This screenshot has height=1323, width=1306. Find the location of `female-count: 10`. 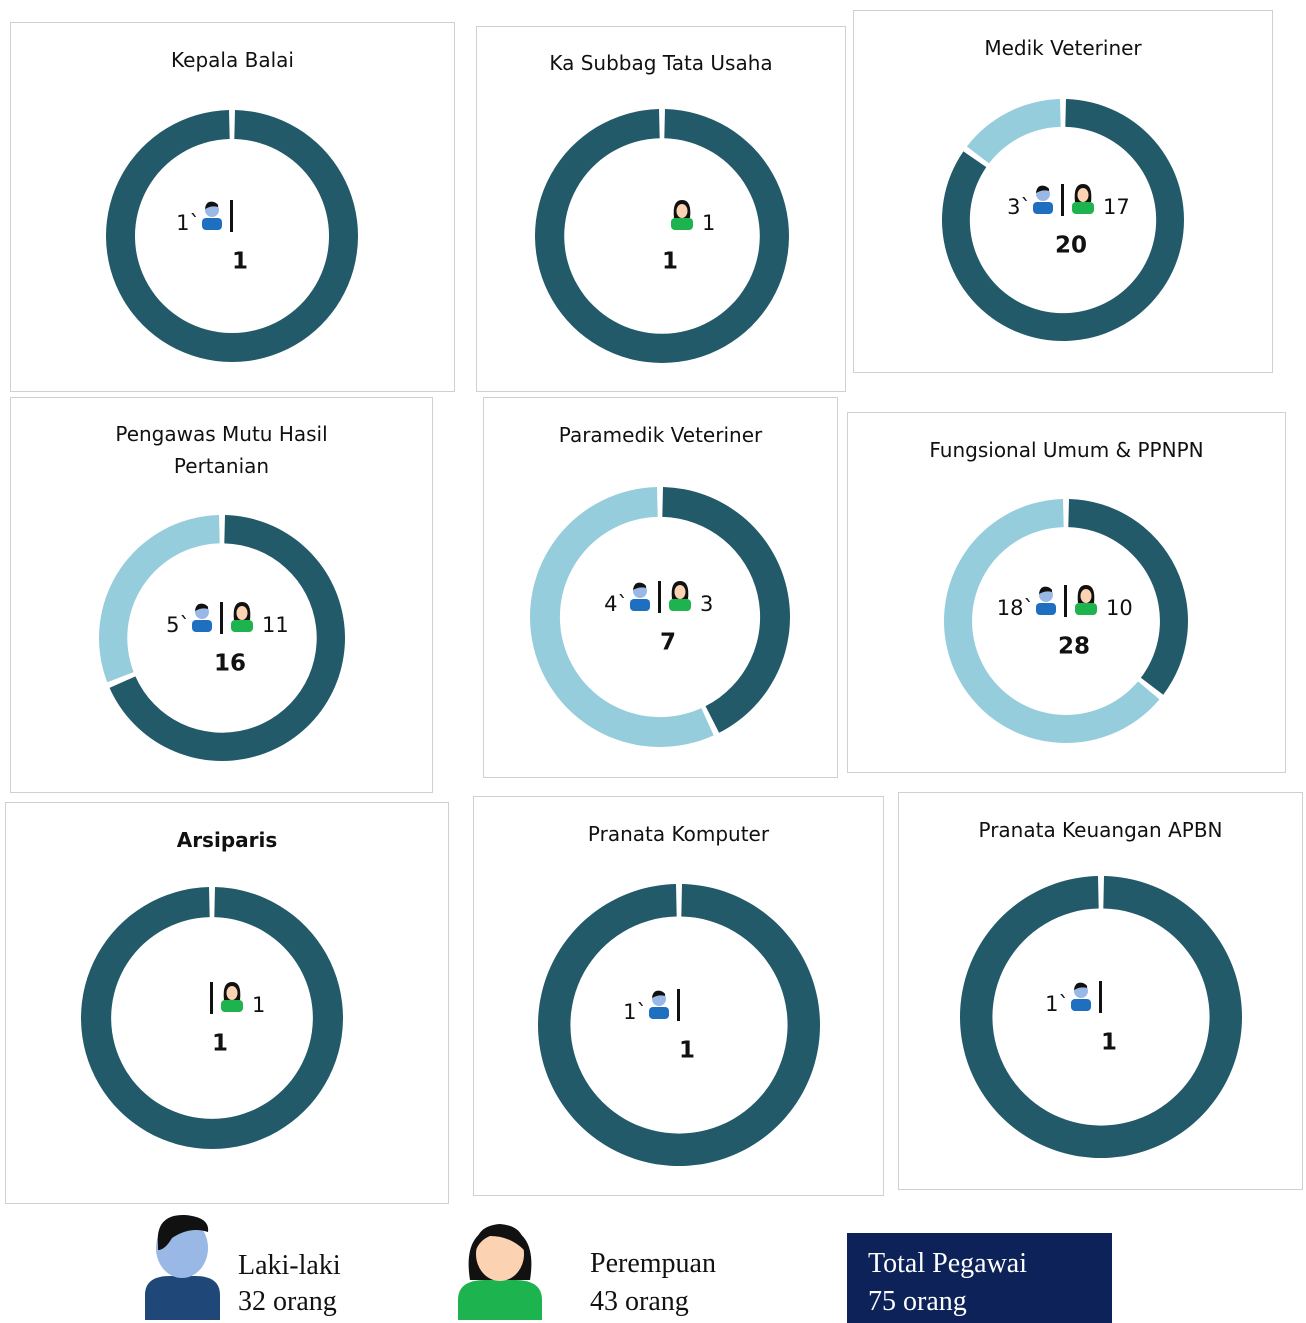

female-count: 10 is located at coordinates (1119, 608).